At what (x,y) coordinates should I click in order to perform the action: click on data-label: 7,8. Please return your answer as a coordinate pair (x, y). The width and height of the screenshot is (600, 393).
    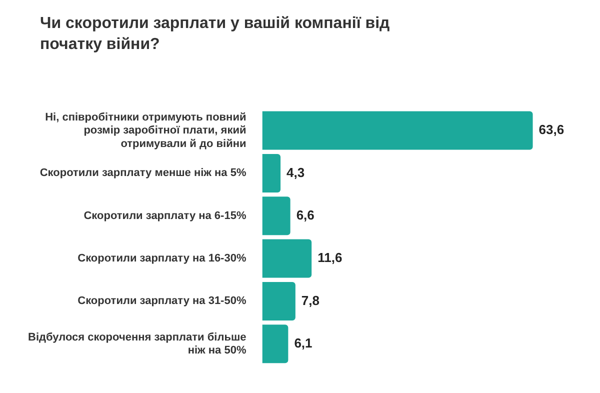
    Looking at the image, I should click on (310, 300).